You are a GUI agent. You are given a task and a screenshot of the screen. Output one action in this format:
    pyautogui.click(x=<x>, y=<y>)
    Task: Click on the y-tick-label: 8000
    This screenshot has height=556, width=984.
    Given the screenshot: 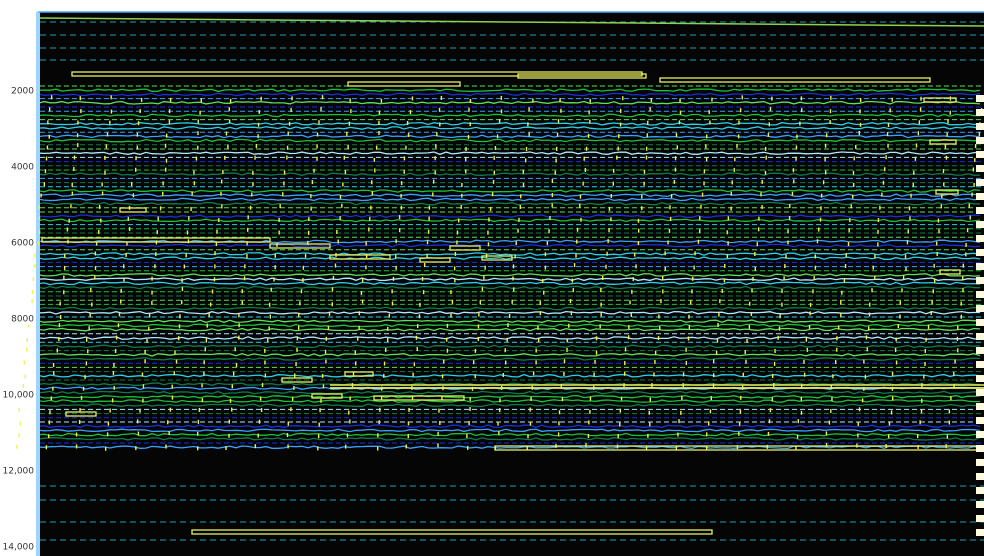 What is the action you would take?
    pyautogui.click(x=22, y=320)
    